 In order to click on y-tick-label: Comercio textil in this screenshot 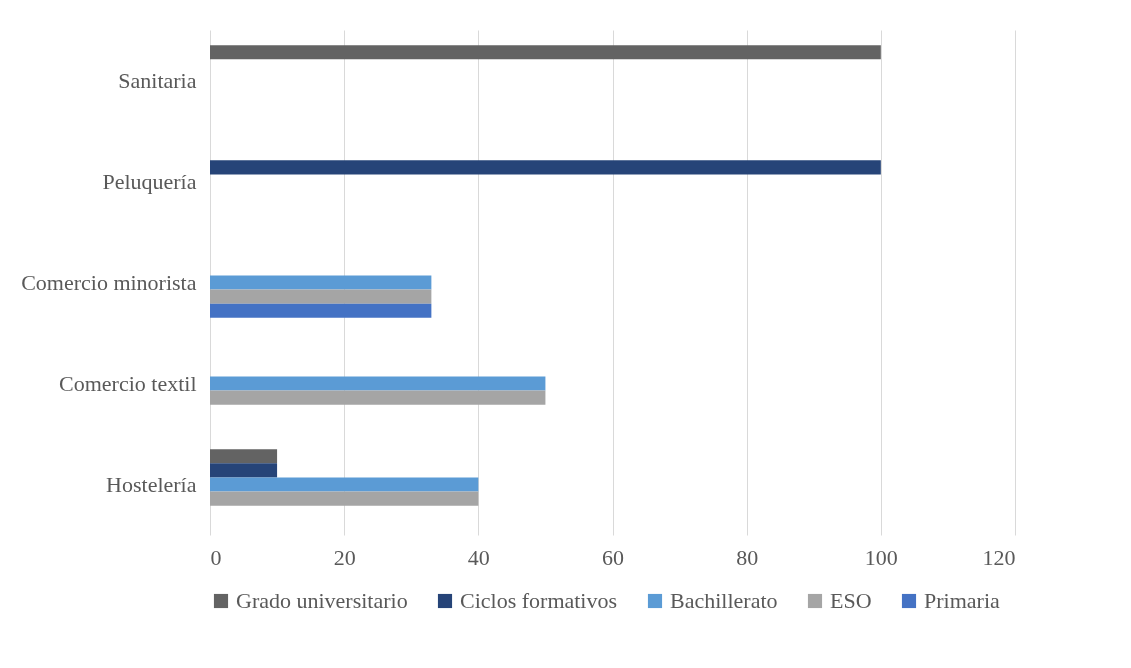, I will do `click(128, 383)`.